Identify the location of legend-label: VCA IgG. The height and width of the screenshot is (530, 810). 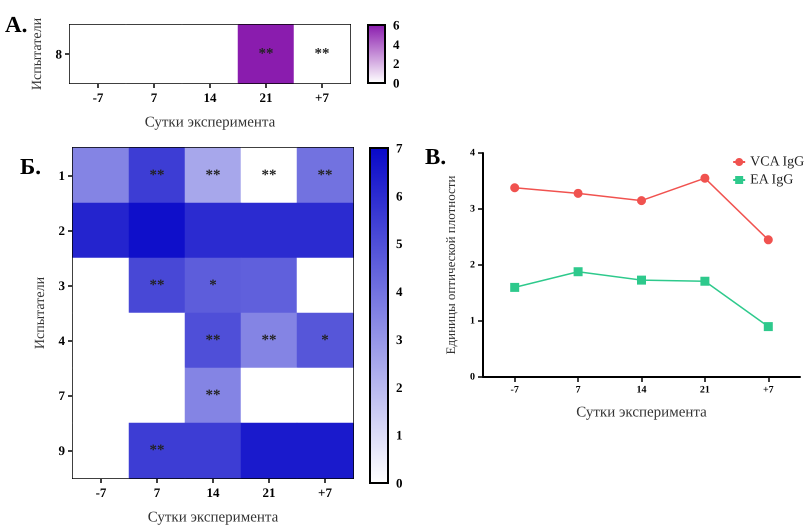
(777, 162).